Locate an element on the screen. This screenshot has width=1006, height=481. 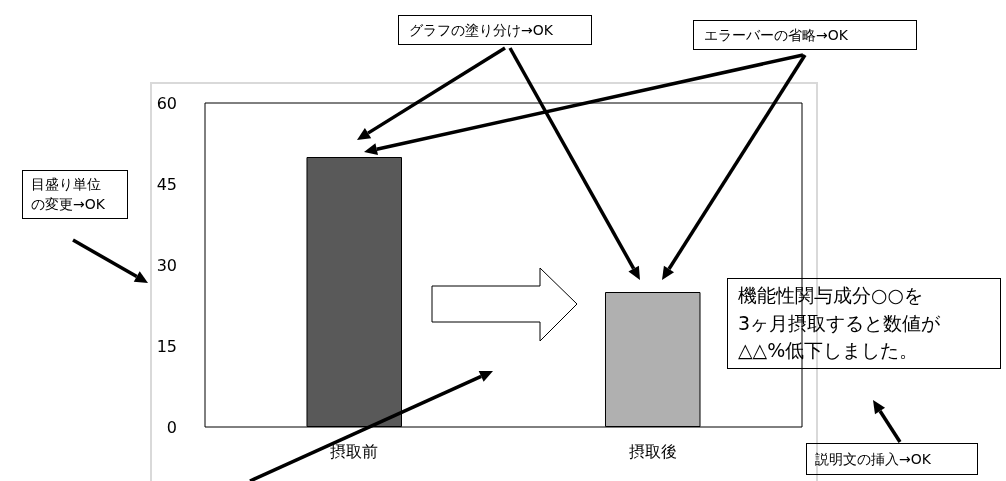
y-tick-label: 0 is located at coordinates (171, 427).